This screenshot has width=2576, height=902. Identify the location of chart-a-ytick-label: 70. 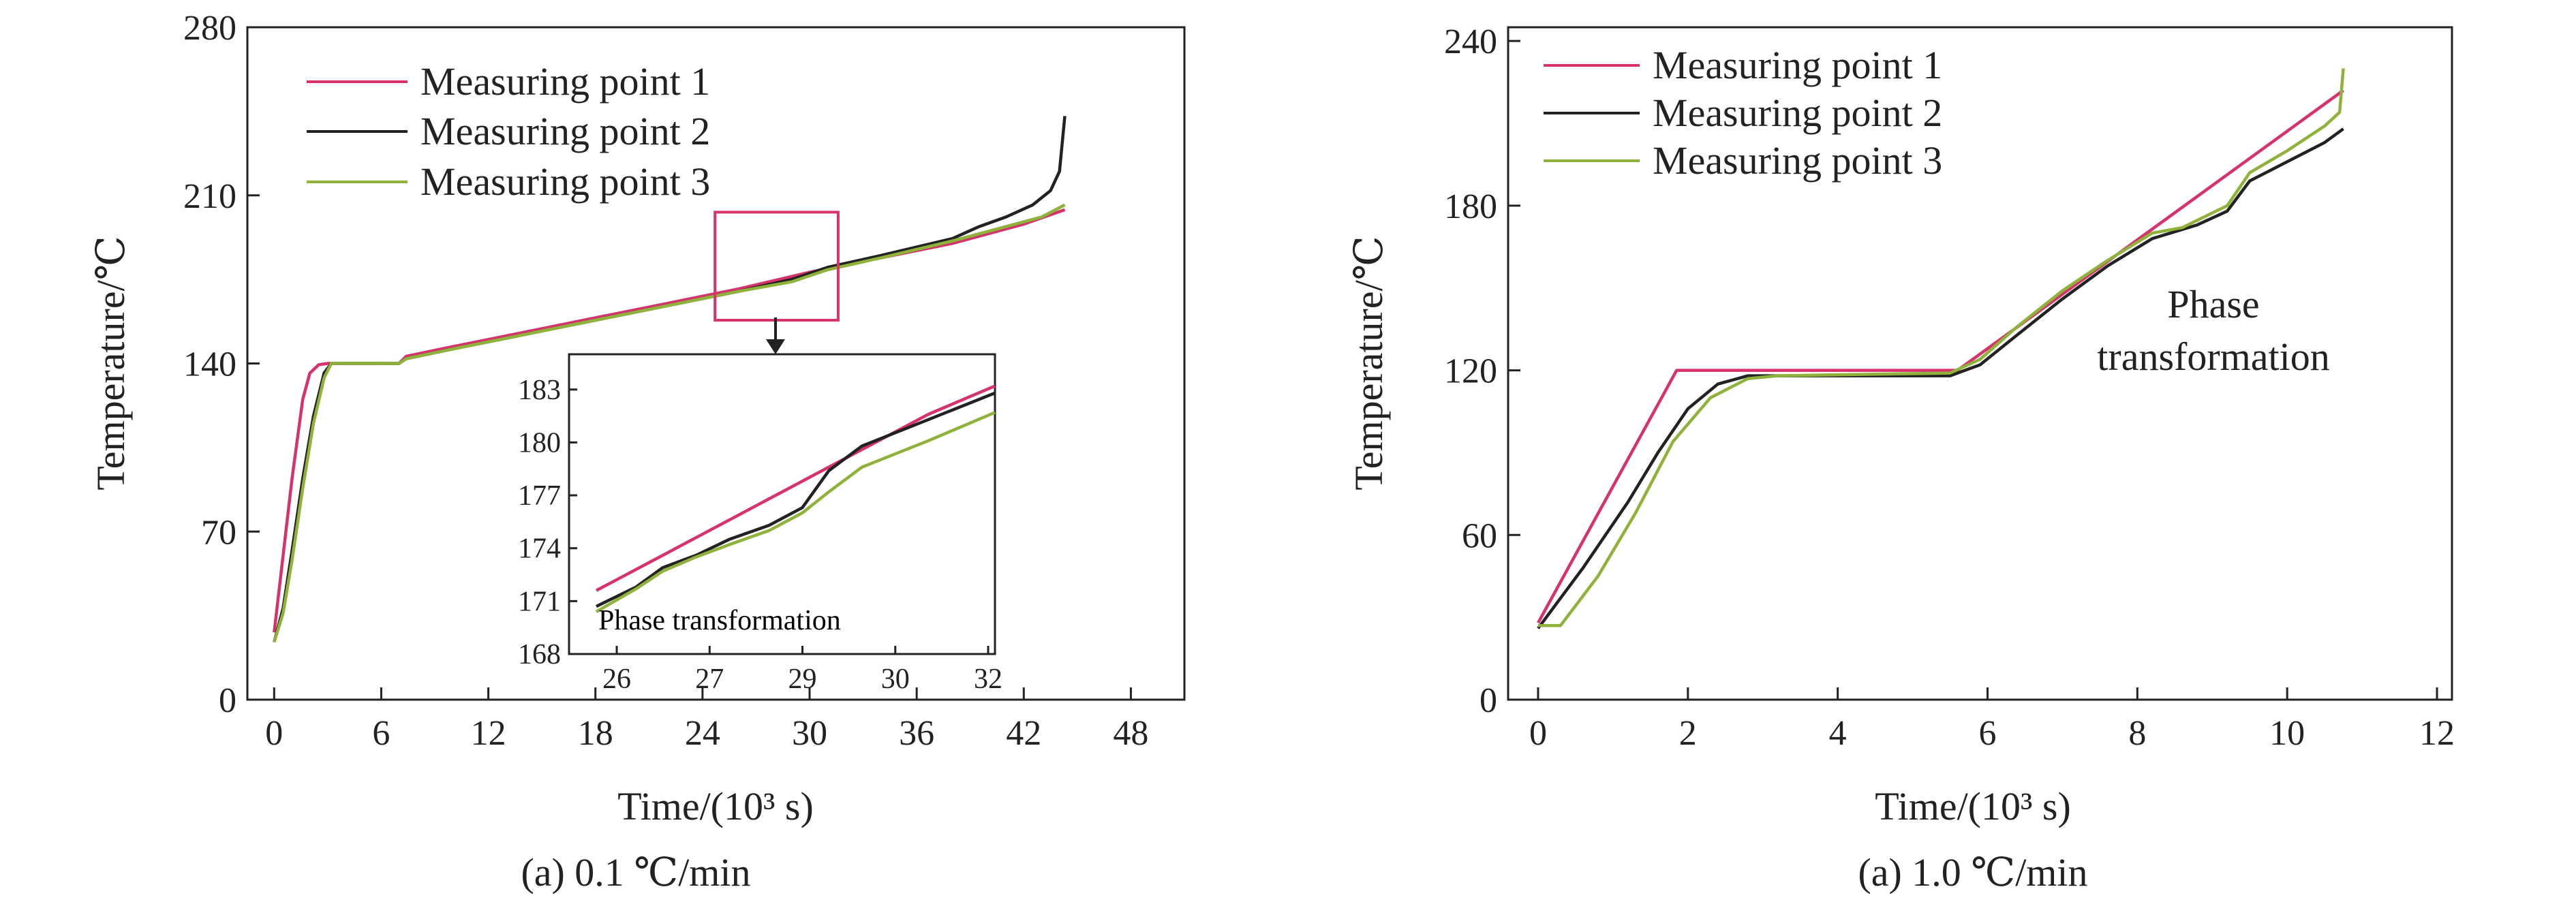
(218, 532).